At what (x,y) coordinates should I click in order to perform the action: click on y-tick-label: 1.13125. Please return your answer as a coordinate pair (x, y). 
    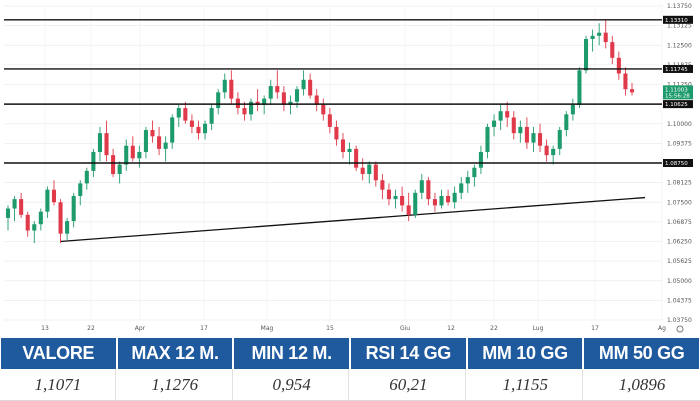
    Looking at the image, I should click on (679, 26).